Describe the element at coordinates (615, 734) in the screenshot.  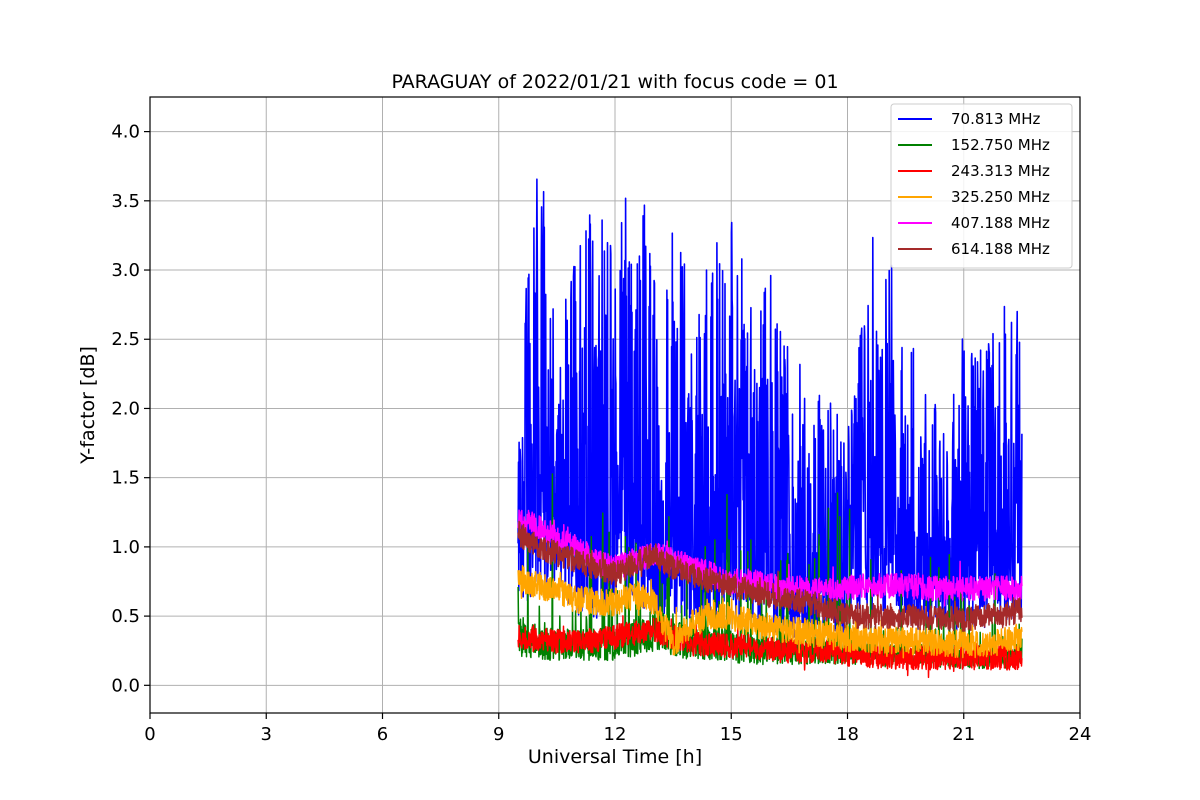
I see `x-tick-label: 12` at that location.